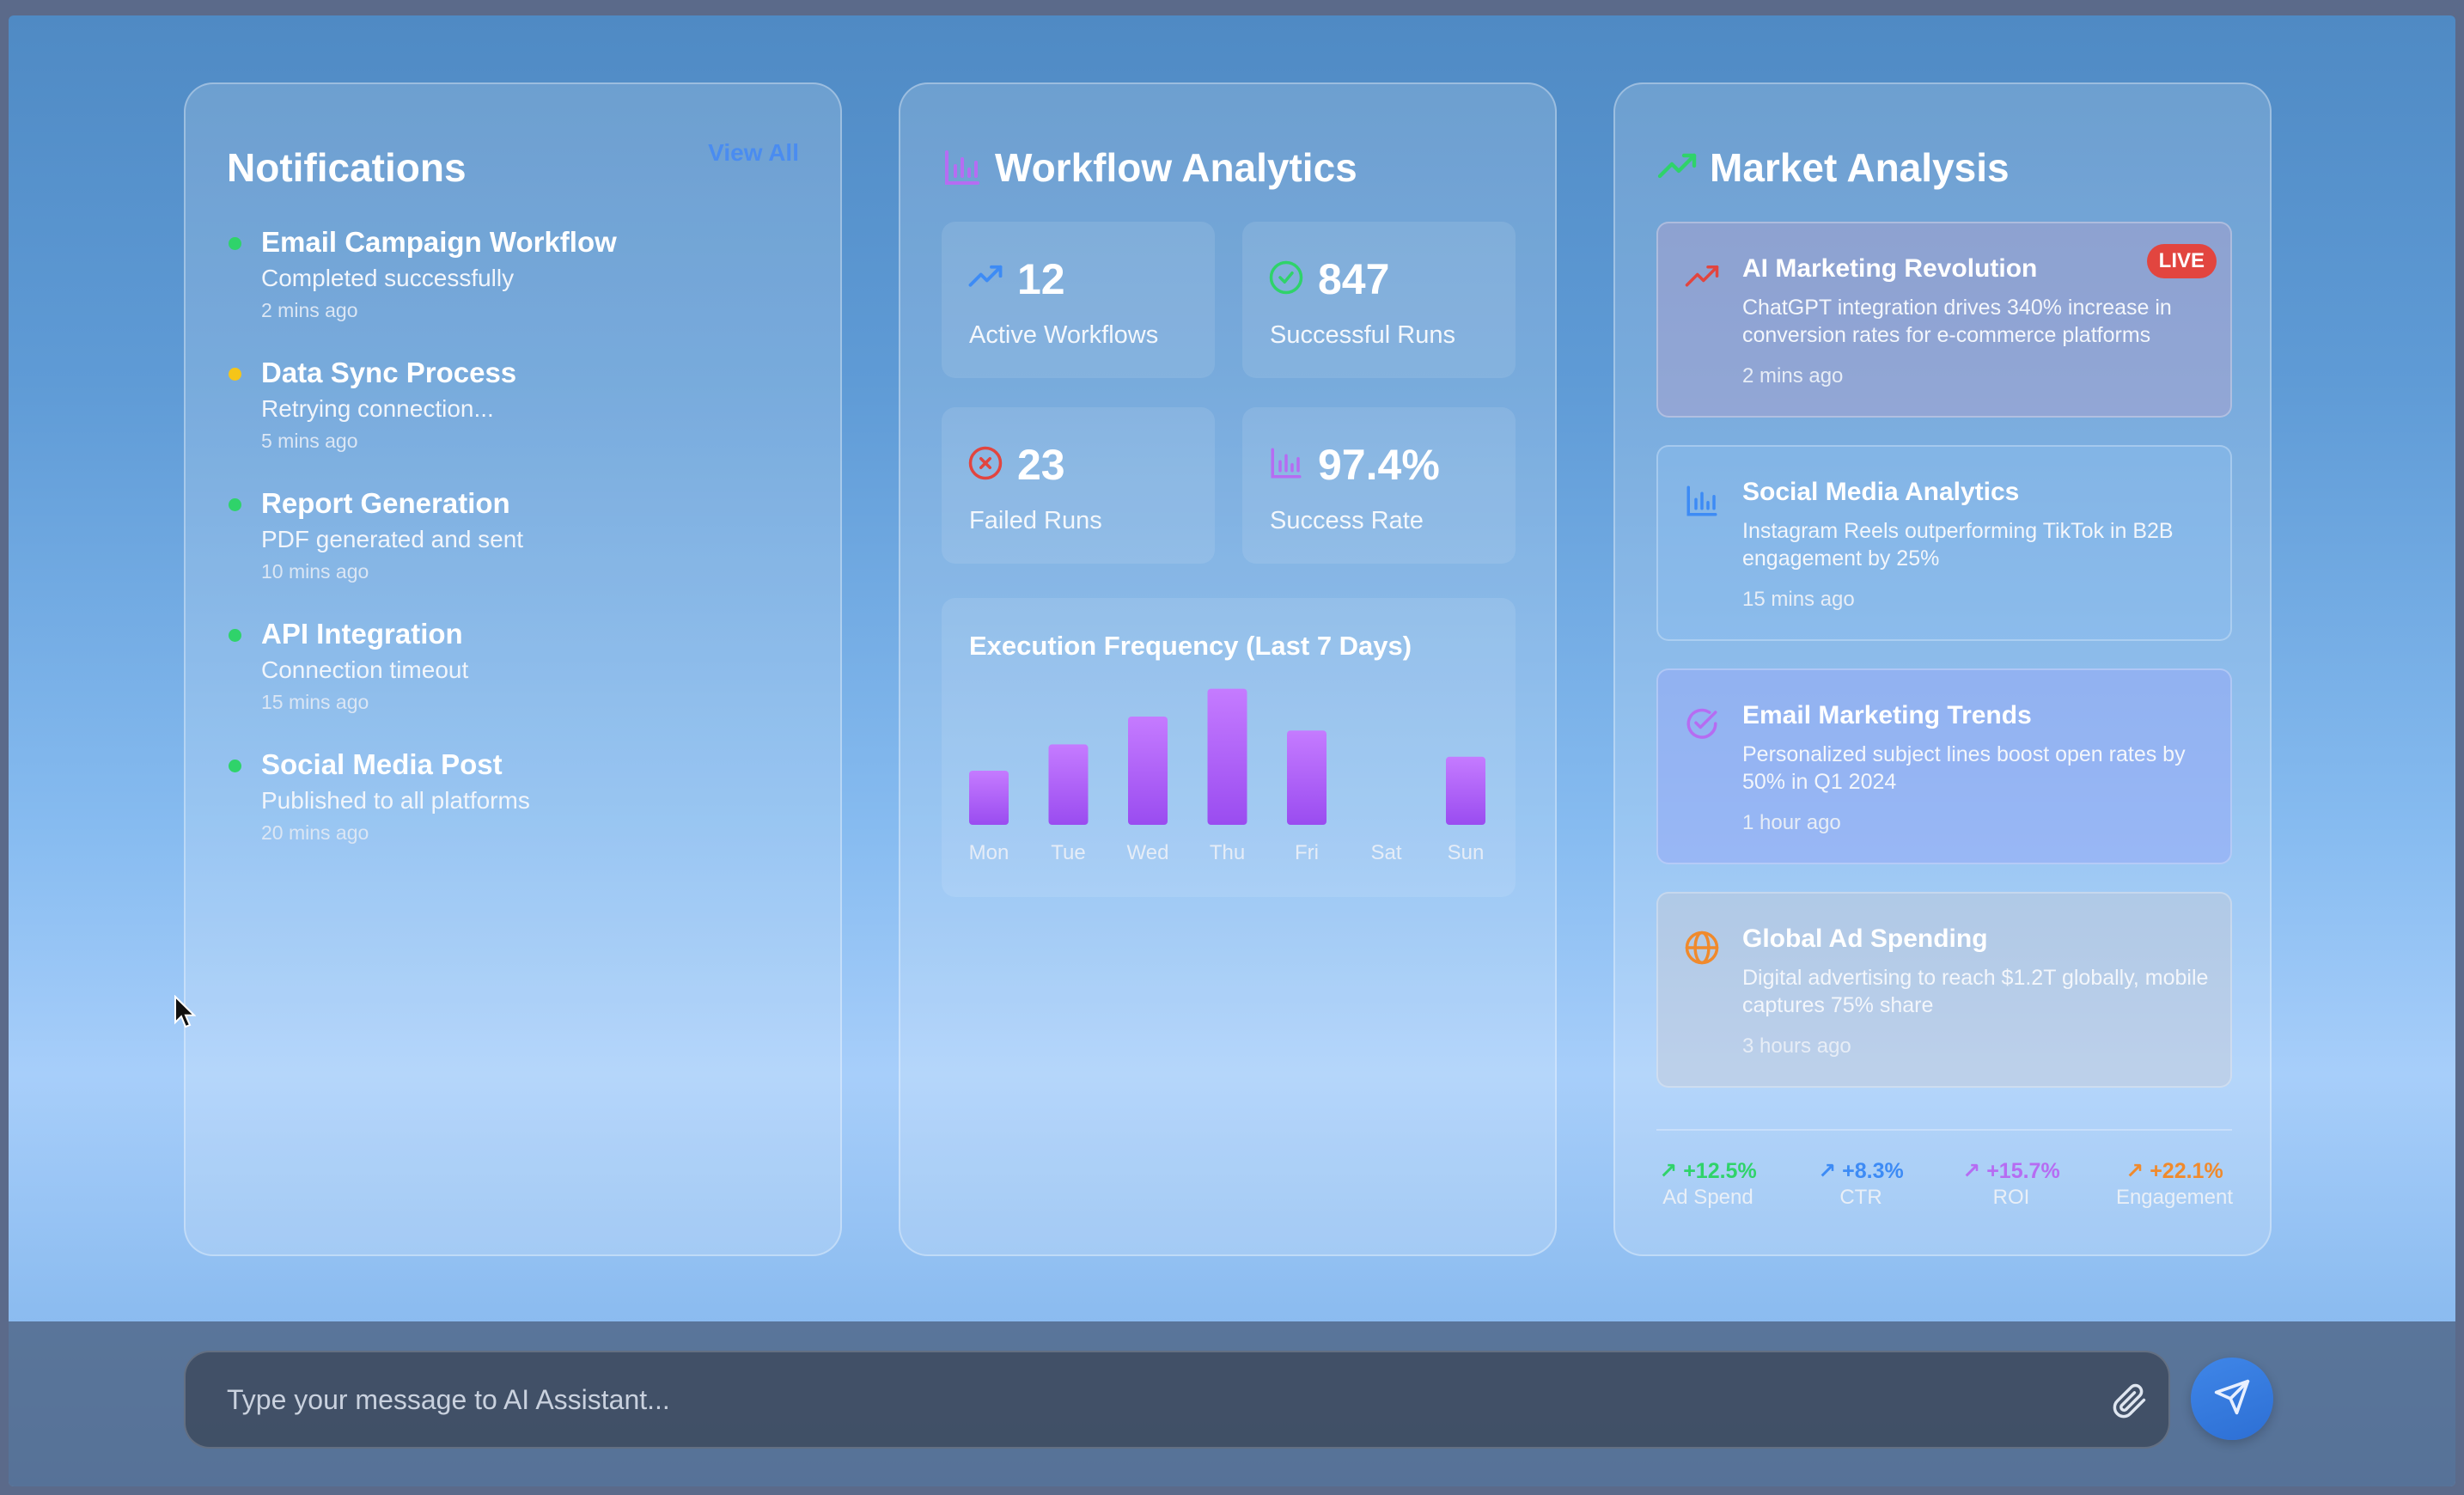 The image size is (2464, 1495). What do you see at coordinates (2174, 1197) in the screenshot?
I see `metric-label: Engagement` at bounding box center [2174, 1197].